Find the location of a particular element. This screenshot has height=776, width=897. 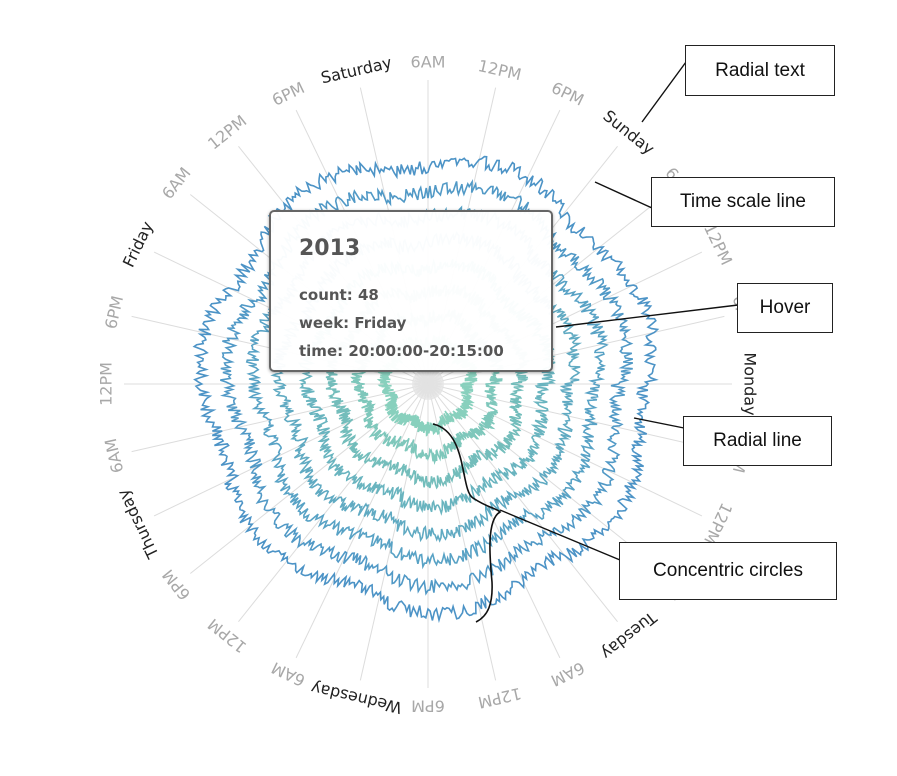

day-label-friday: Friday is located at coordinates (138, 244).